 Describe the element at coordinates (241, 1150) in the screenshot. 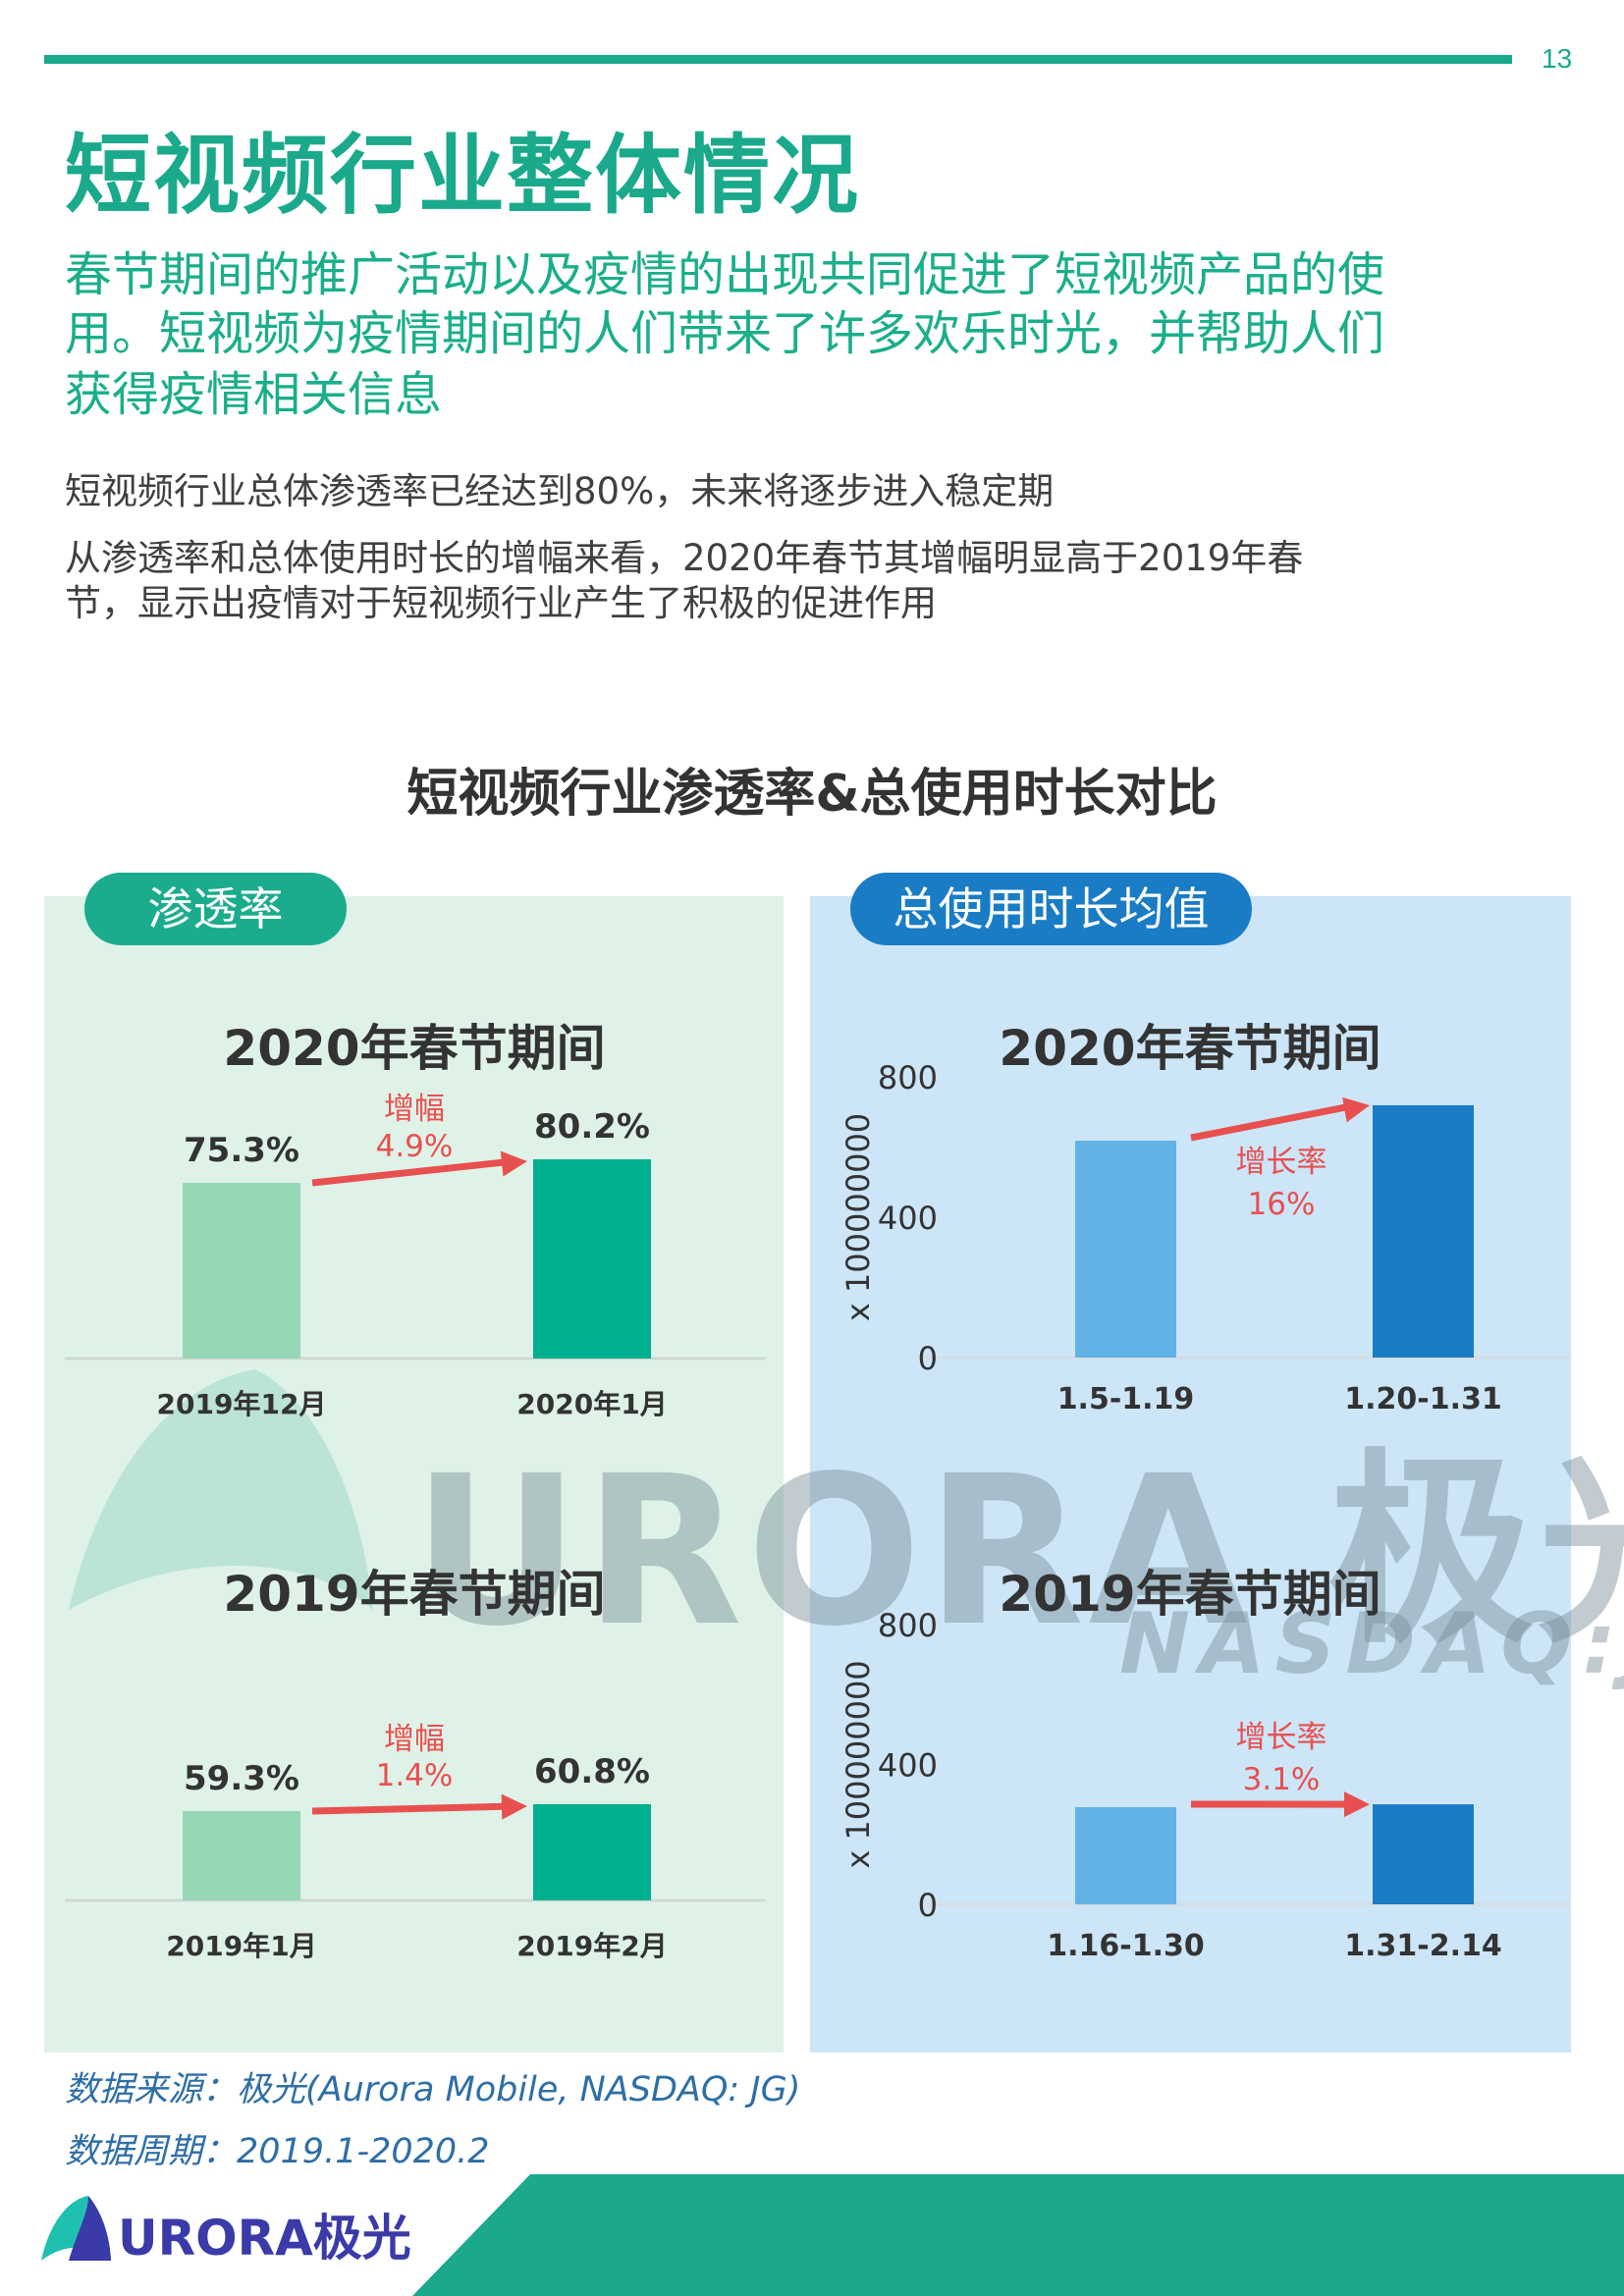

I see `data-label: 75.3%` at that location.